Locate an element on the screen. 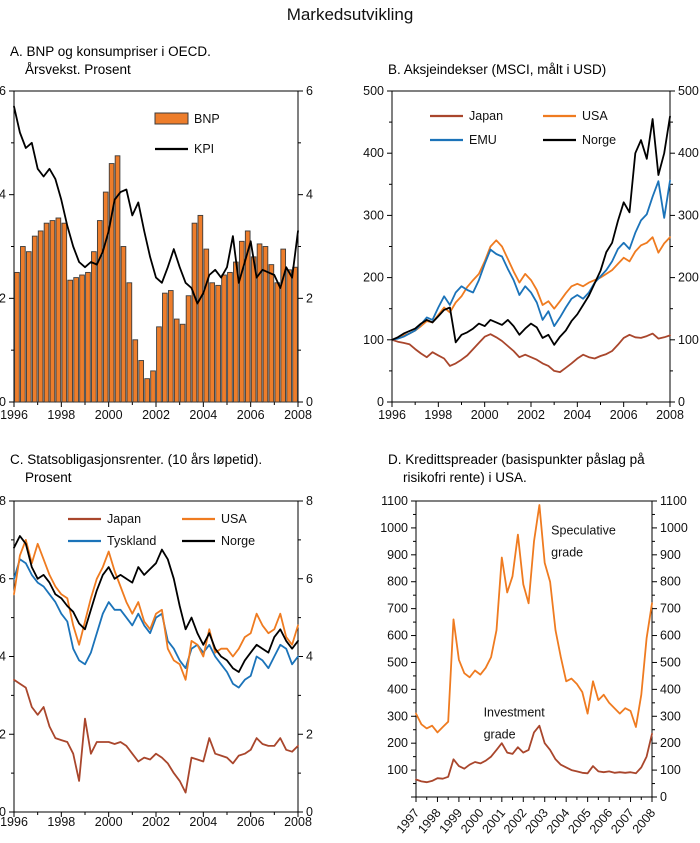  panel-b-title: B. Aksjeindekser (MSCI, målt i USD) is located at coordinates (525, 57).